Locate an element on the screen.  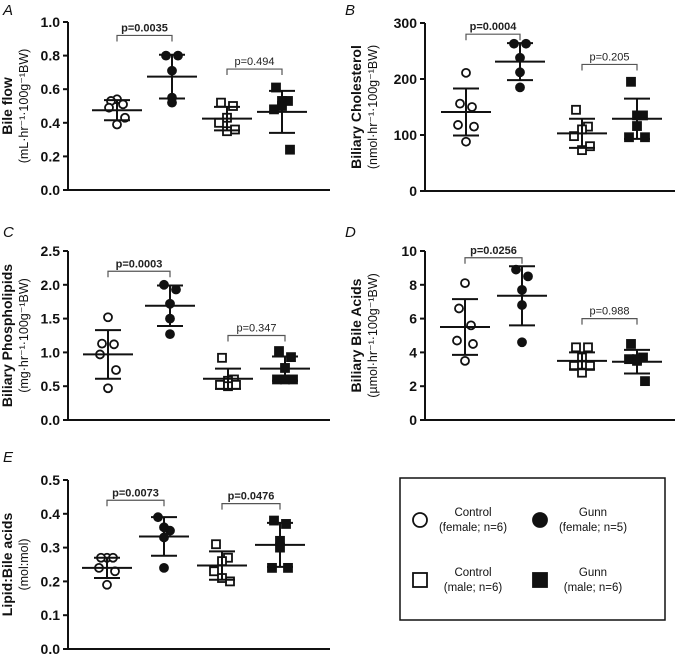
y-tick-label: 100 is located at coordinates (406, 135).